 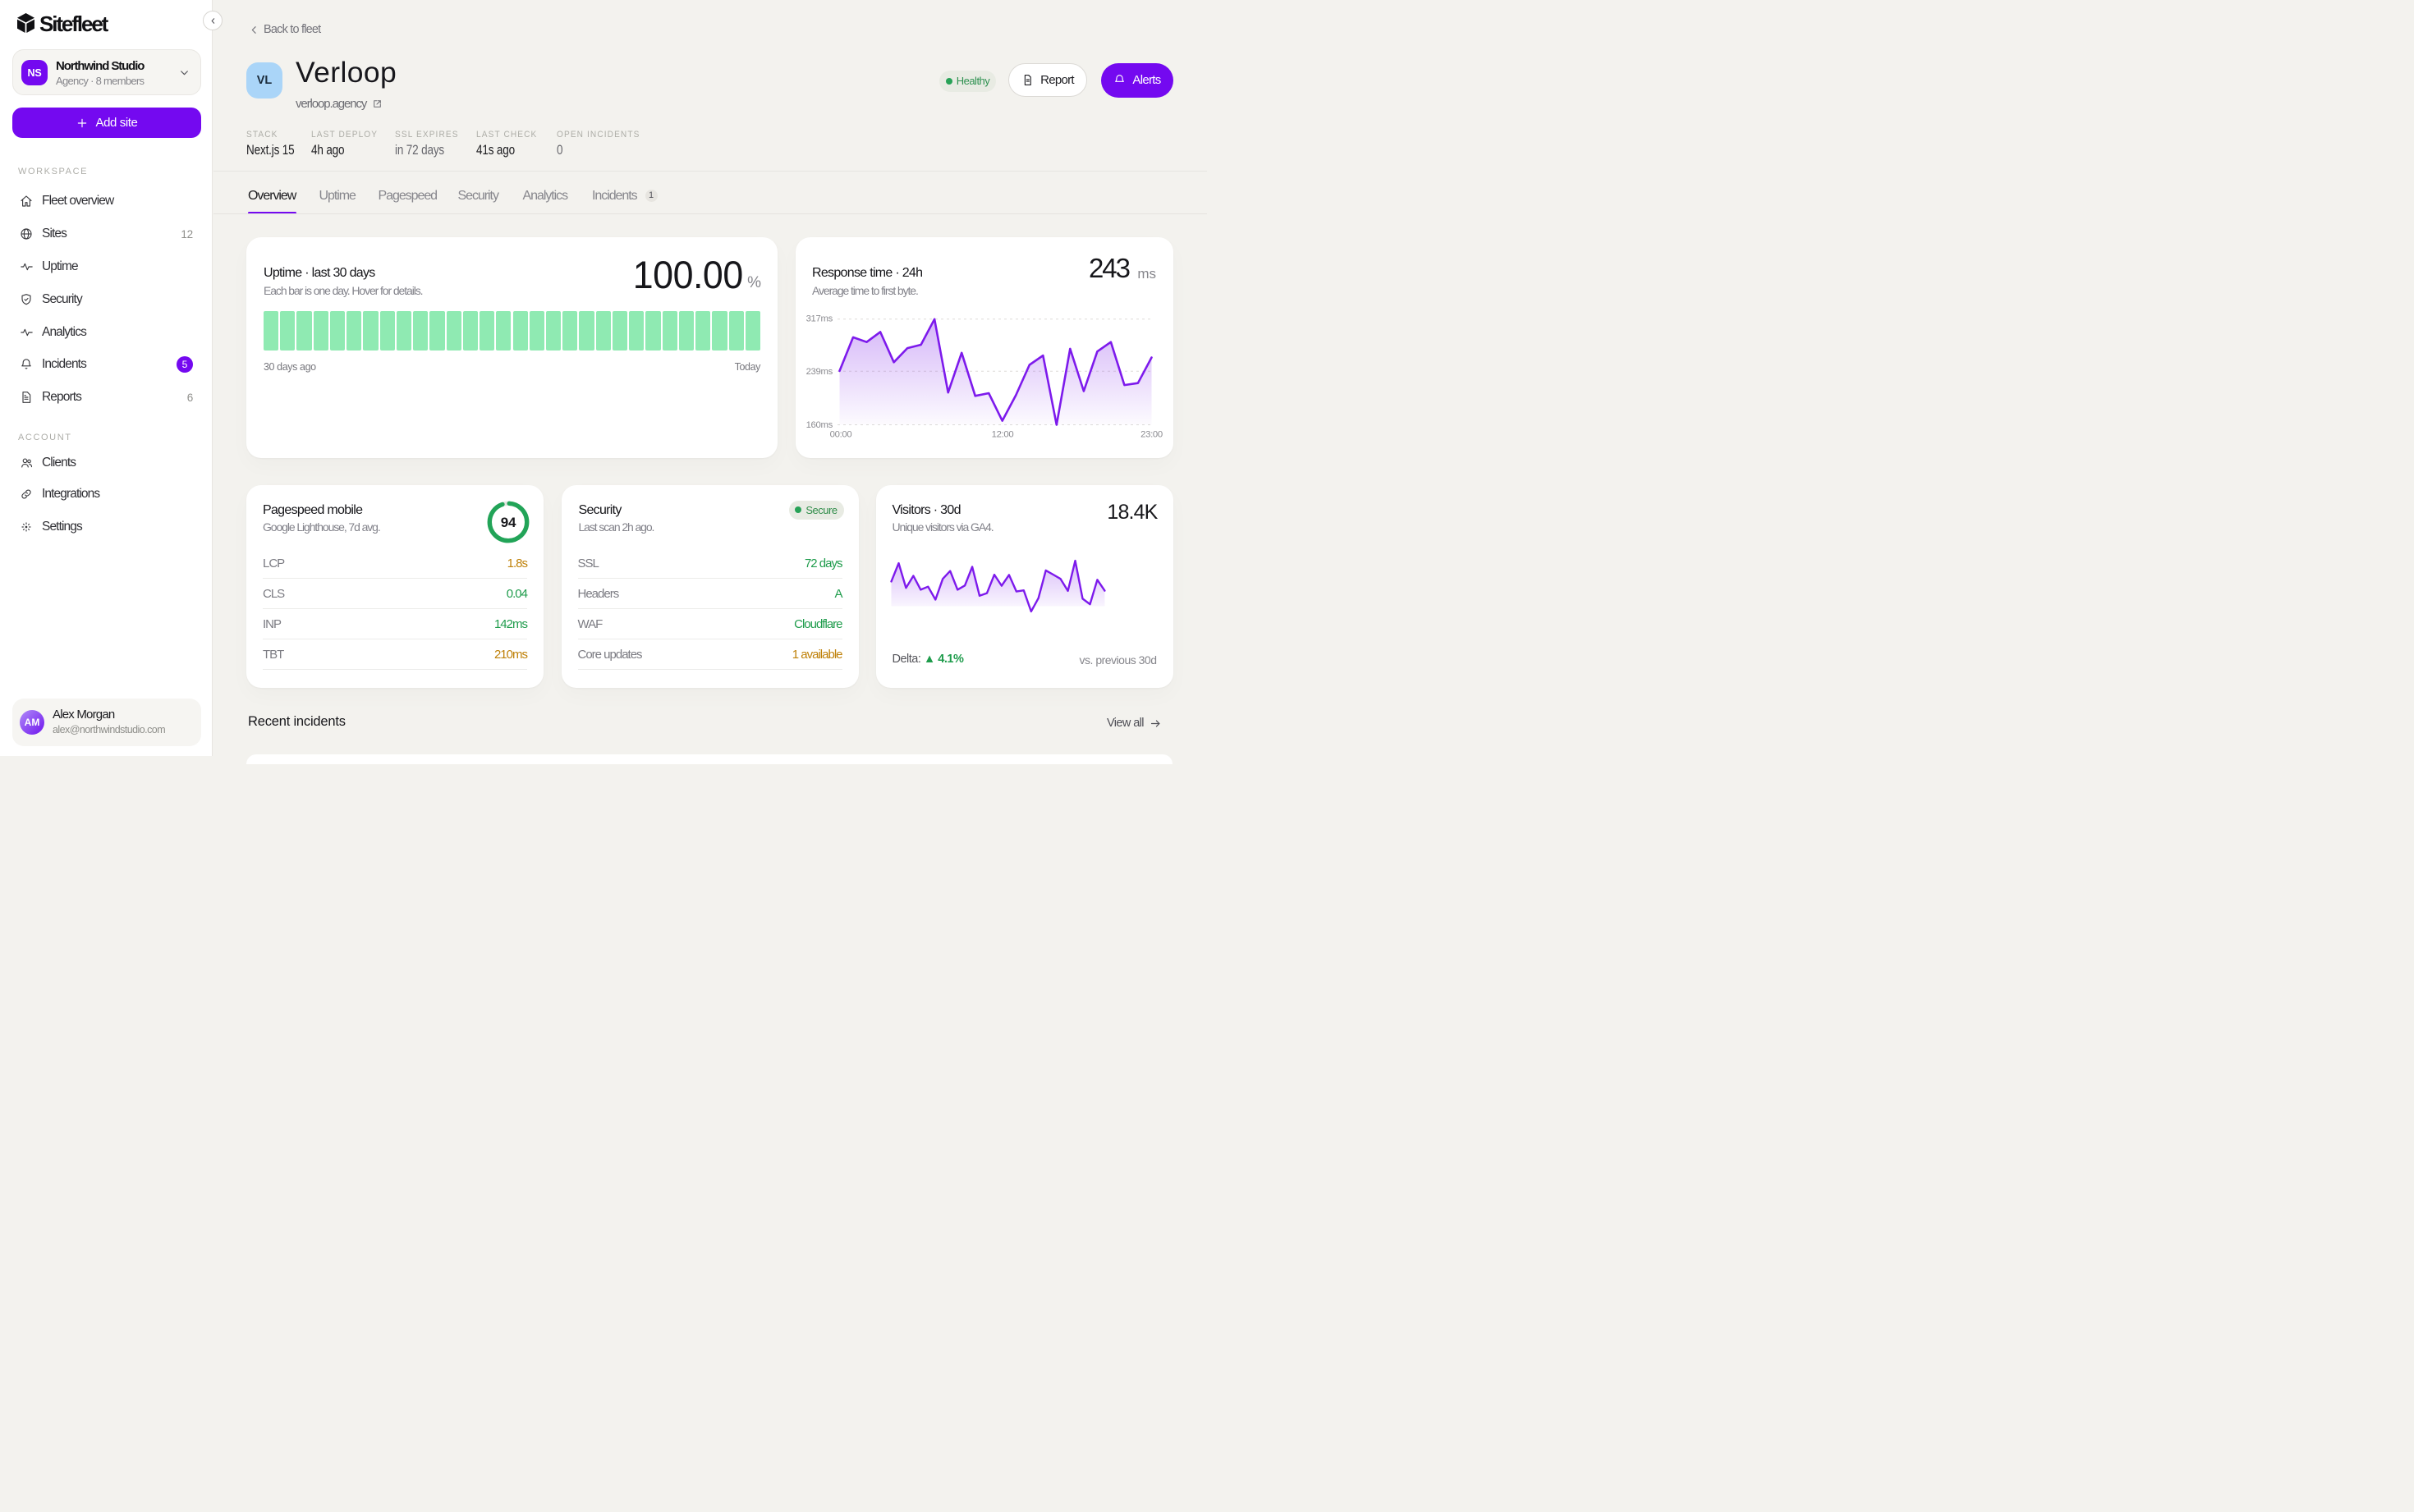 What do you see at coordinates (1151, 435) in the screenshot?
I see `svg-text: 23:00` at bounding box center [1151, 435].